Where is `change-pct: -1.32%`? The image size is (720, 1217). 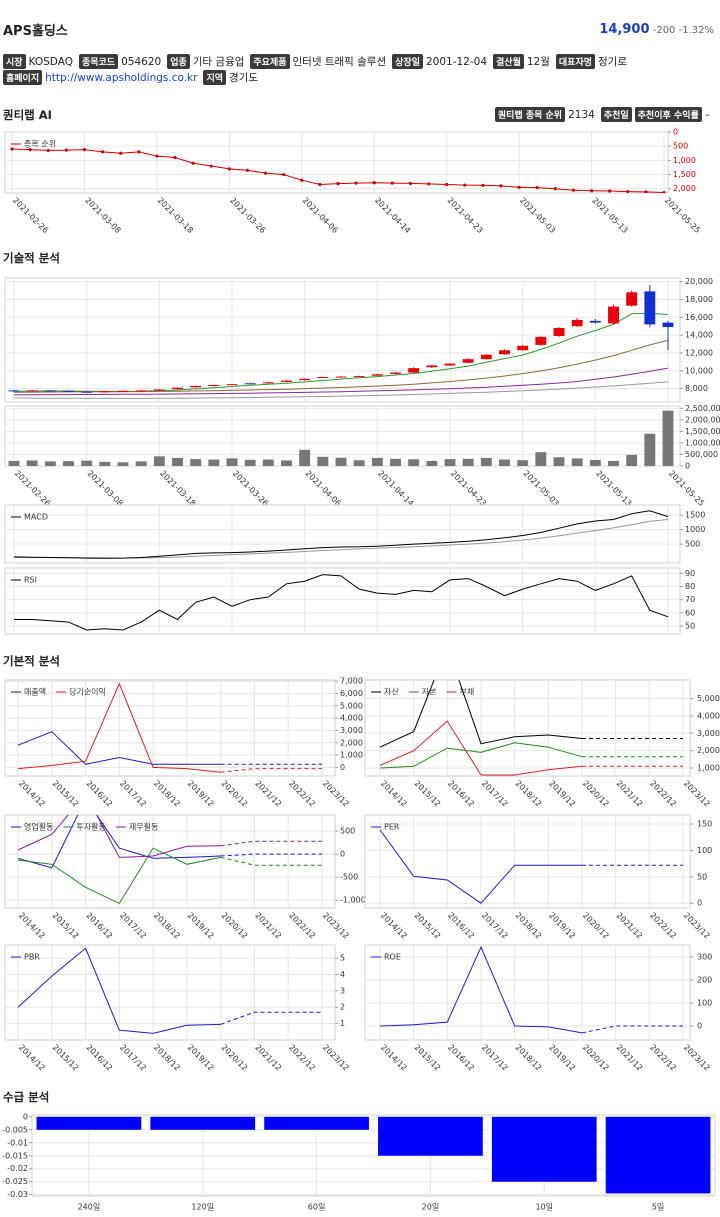 change-pct: -1.32% is located at coordinates (696, 30).